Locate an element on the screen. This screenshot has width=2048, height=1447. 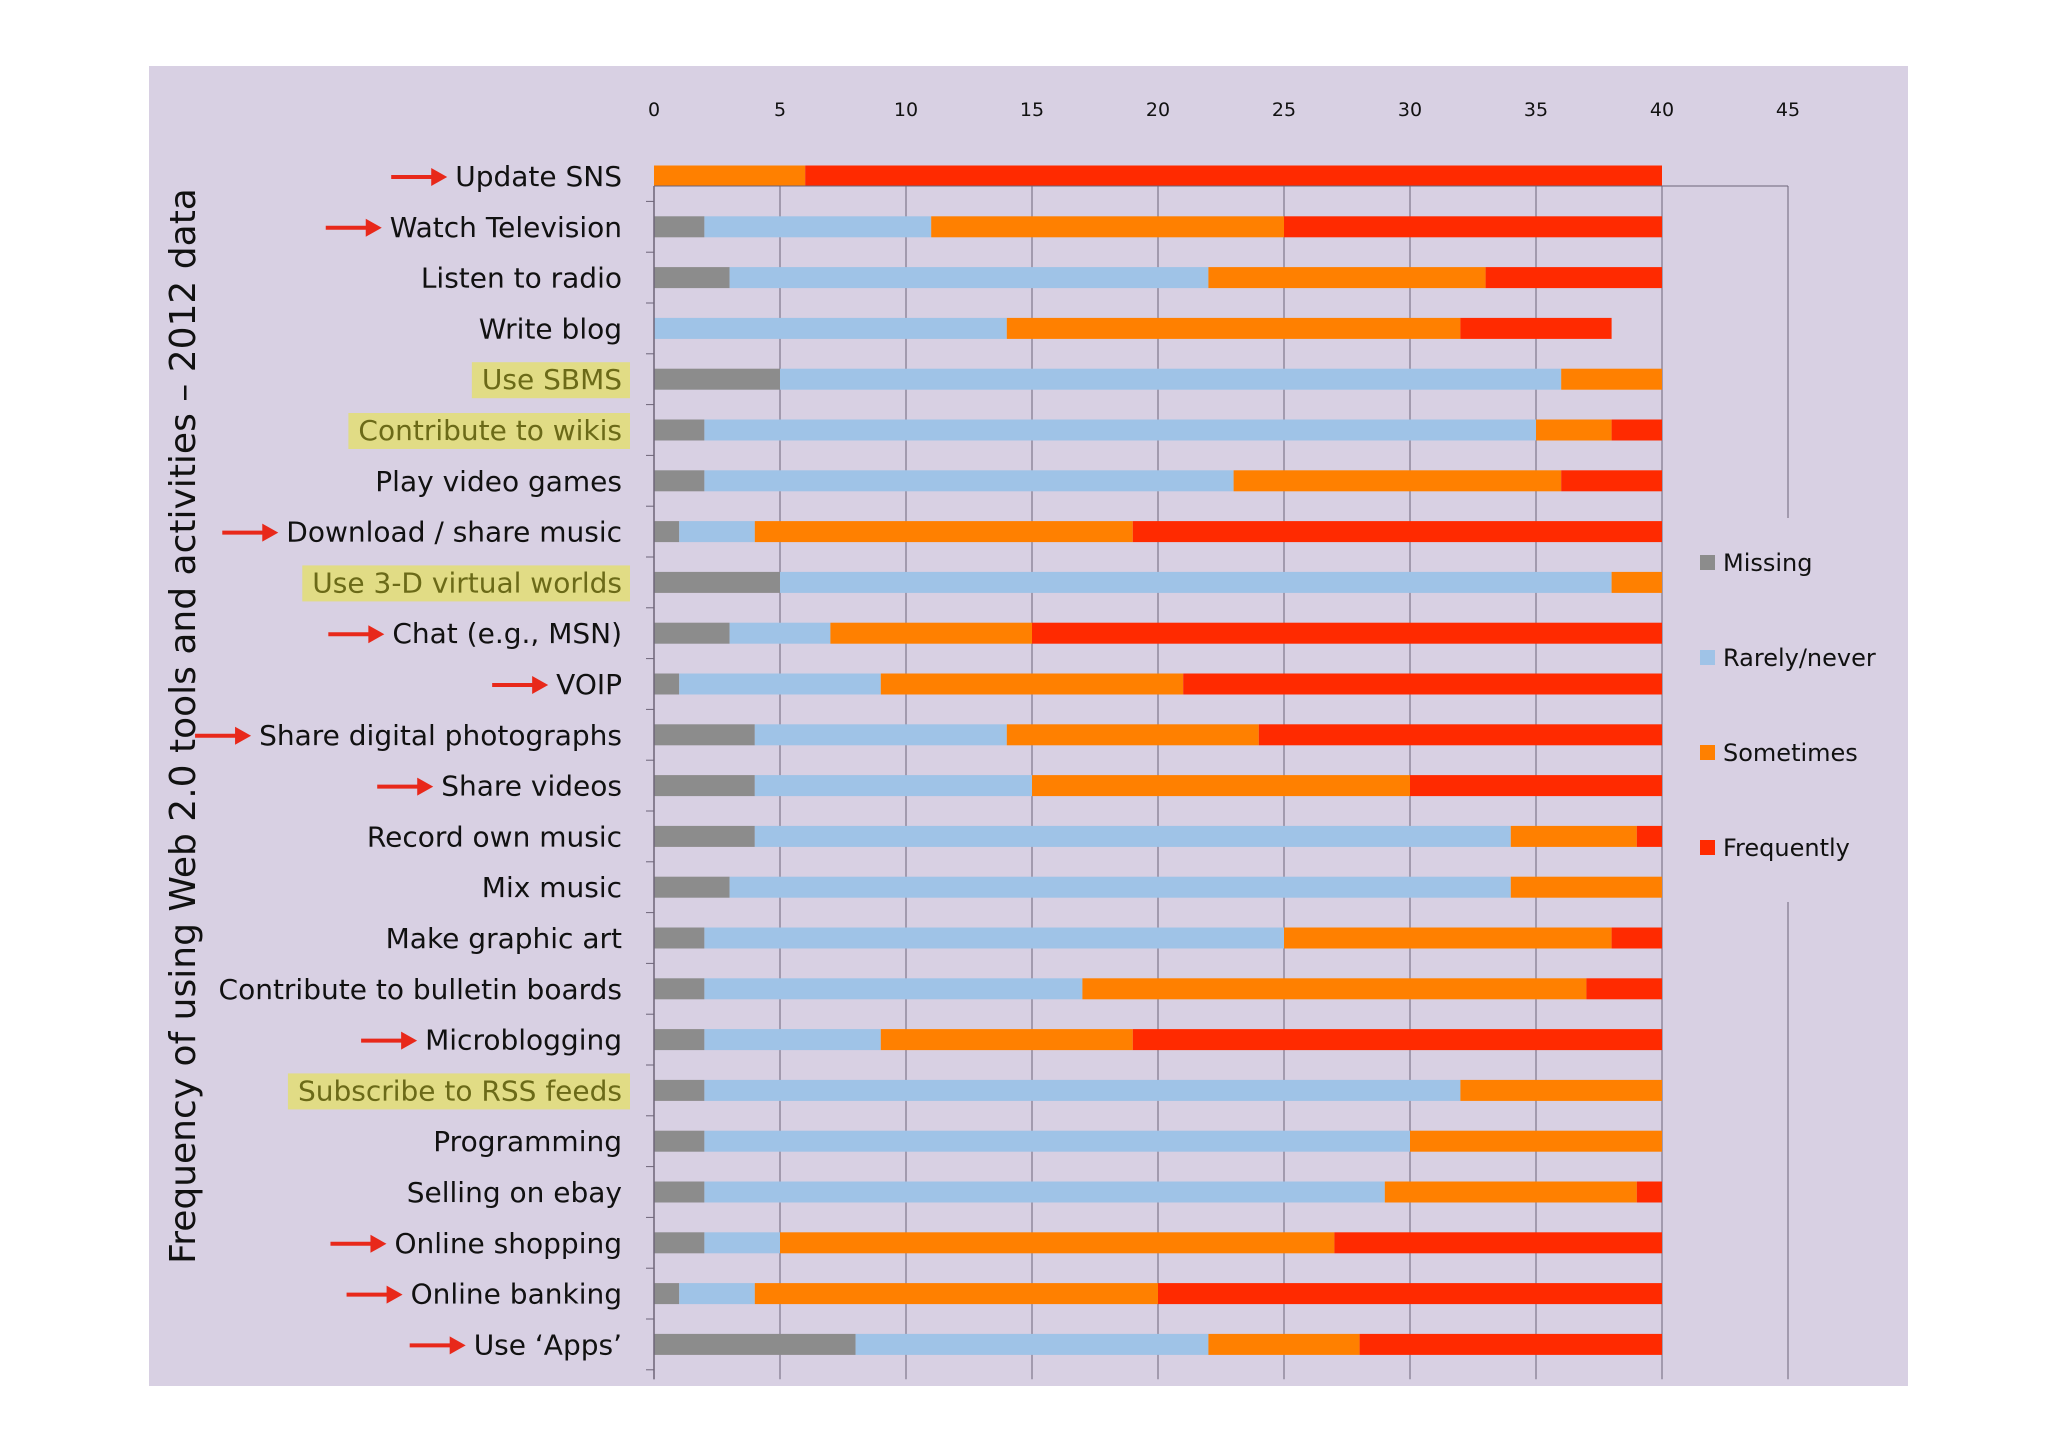
category-label-watch-television: Watch Television is located at coordinates (506, 227).